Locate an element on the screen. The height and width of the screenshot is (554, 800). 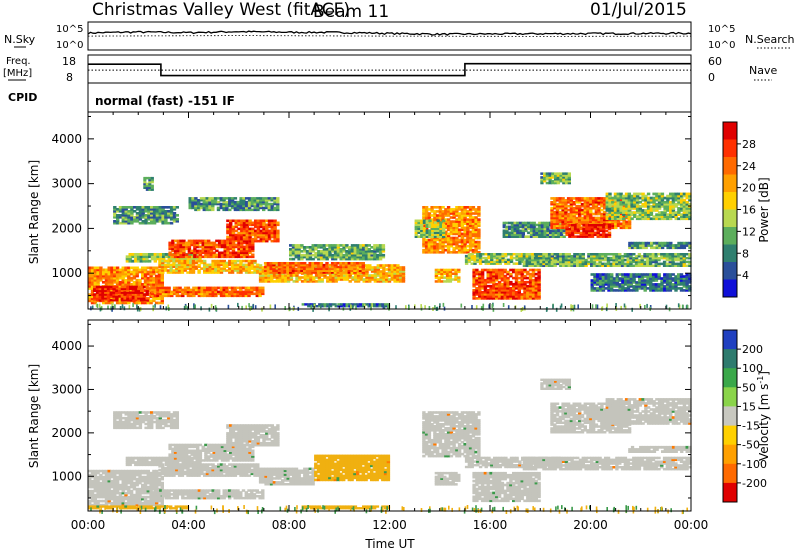
freq-tick-bottom: 8 is located at coordinates (69, 77).